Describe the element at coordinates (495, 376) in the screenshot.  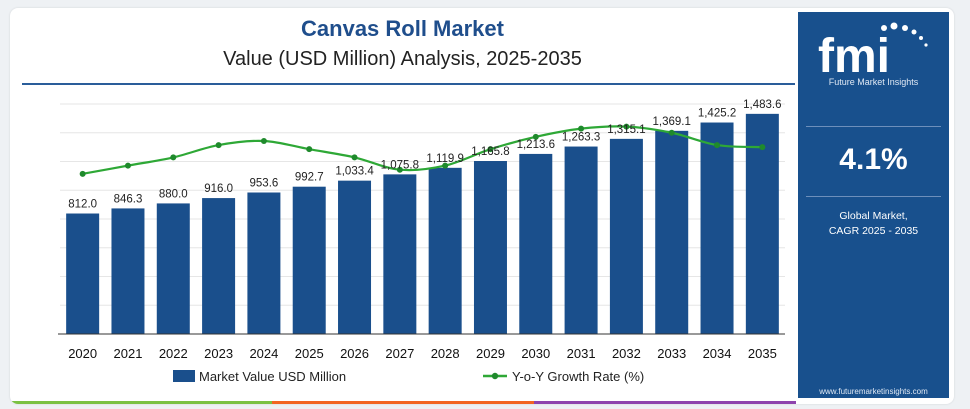
I see `legend-line-marker` at that location.